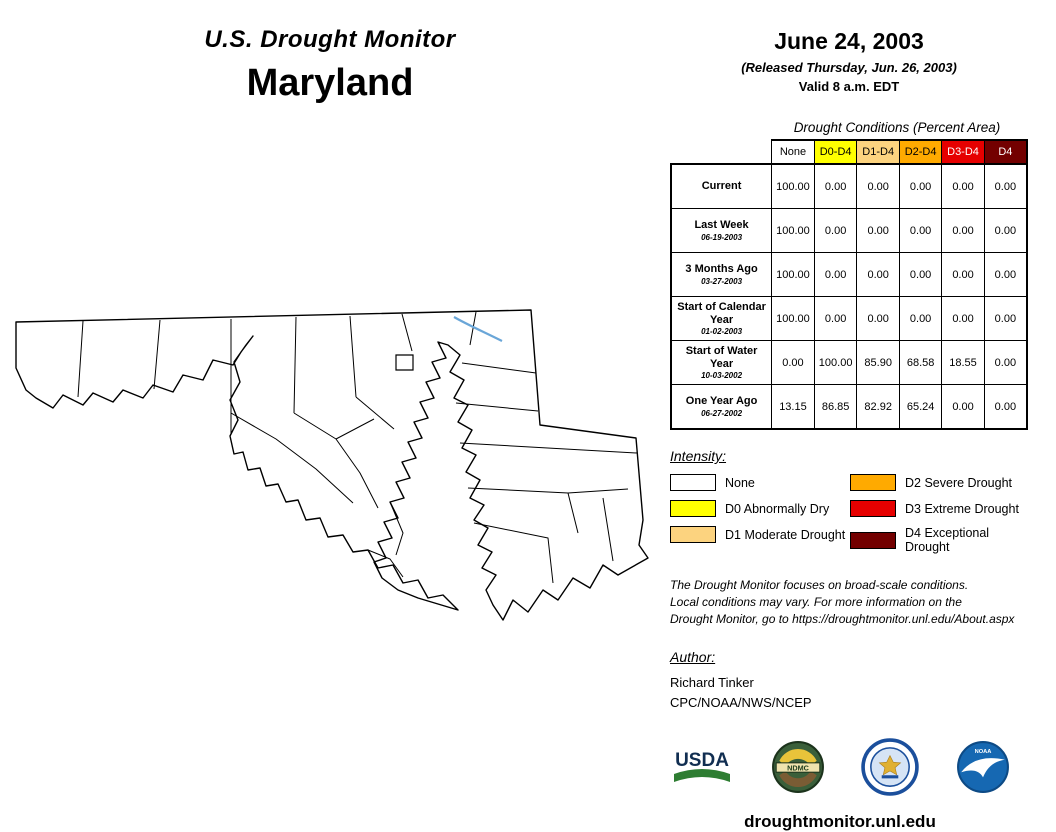 Image resolution: width=1056 pixels, height=832 pixels. Describe the element at coordinates (722, 281) in the screenshot. I see `row-date: 03-27-2003` at that location.